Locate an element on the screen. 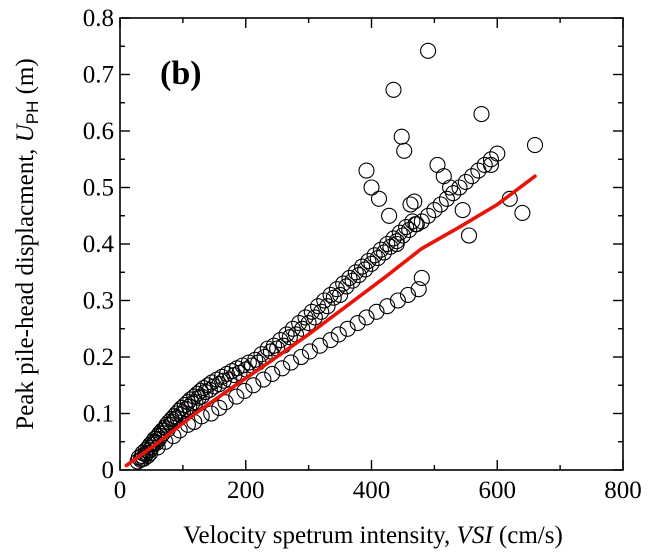 The image size is (662, 557). y-tick-label: 0.6 is located at coordinates (98, 131).